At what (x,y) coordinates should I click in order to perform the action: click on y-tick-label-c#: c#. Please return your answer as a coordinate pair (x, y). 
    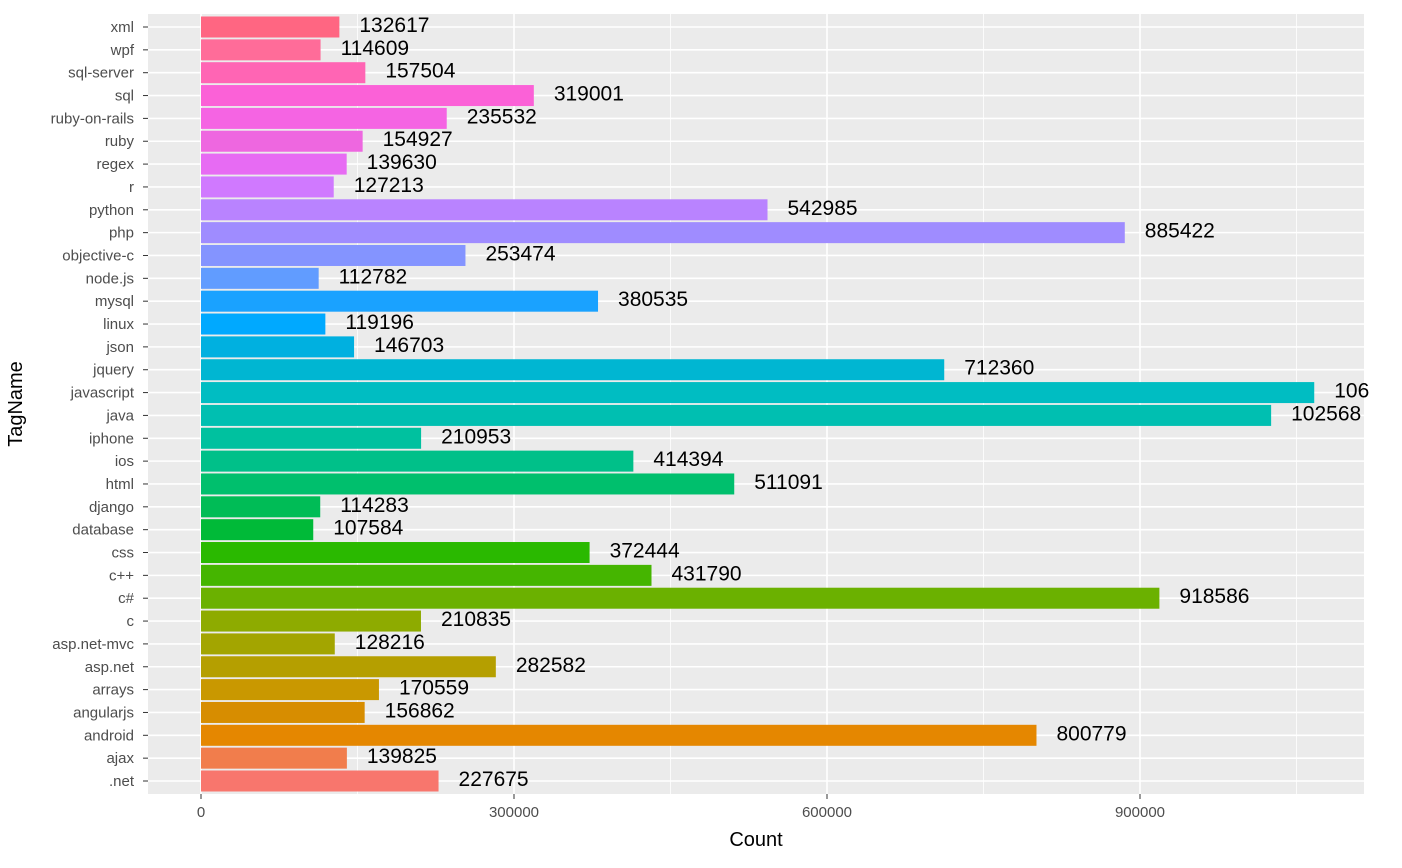
    Looking at the image, I should click on (126, 598).